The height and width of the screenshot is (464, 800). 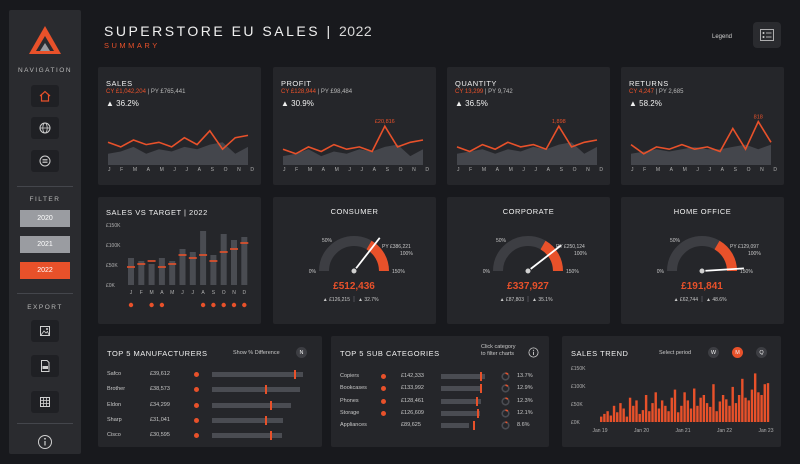 What do you see at coordinates (737, 352) in the screenshot?
I see `period-month-button: M` at bounding box center [737, 352].